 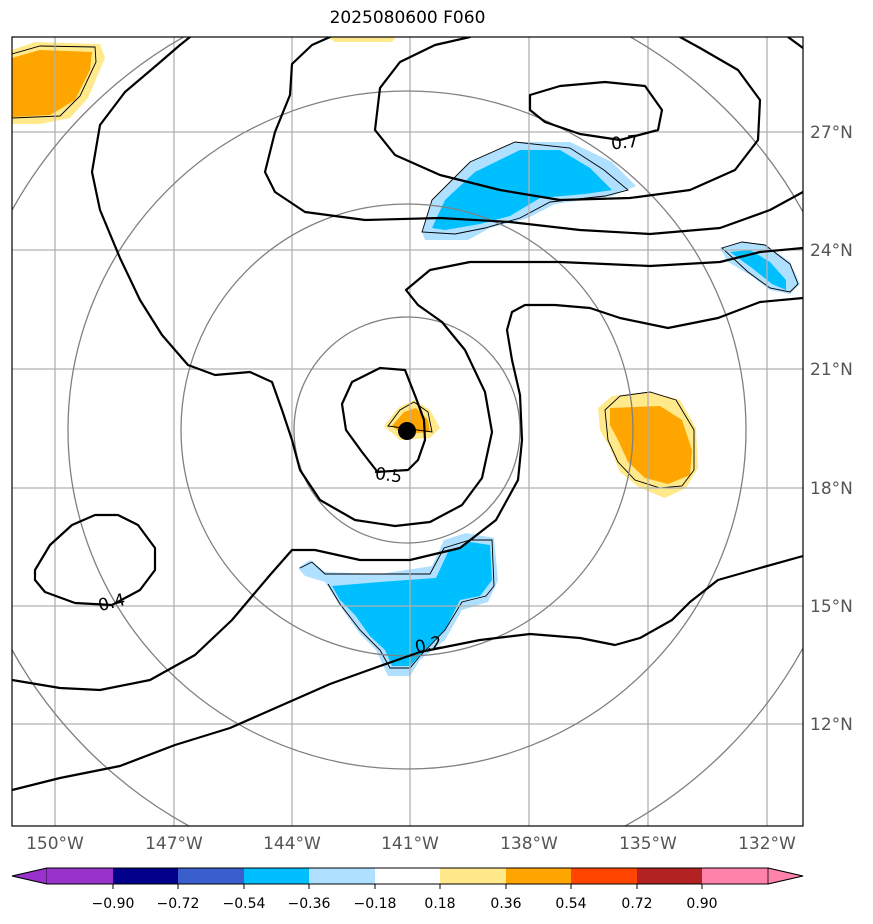 I want to click on colorbar-tick-label: 0.90, so click(x=701, y=904).